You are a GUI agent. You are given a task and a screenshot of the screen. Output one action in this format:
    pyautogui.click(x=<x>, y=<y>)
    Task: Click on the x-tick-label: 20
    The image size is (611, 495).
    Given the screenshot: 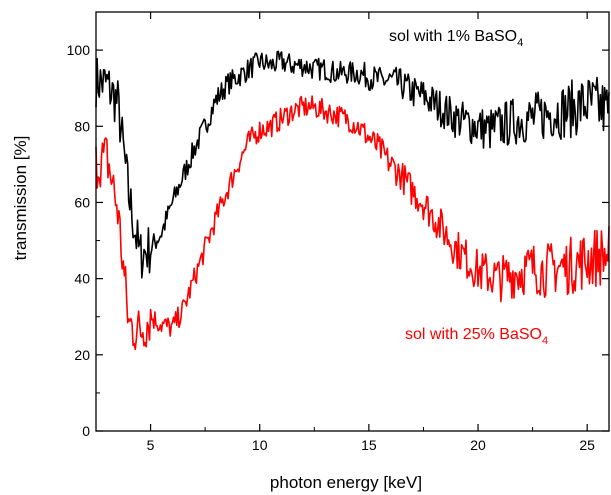 What is the action you would take?
    pyautogui.click(x=478, y=445)
    